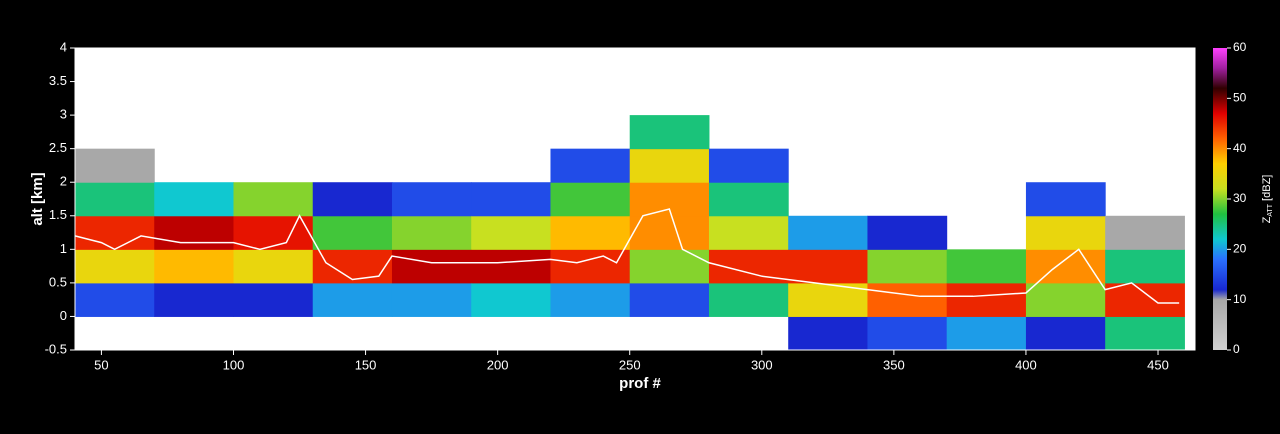  Describe the element at coordinates (1240, 148) in the screenshot. I see `colorbar-tick-label: 40` at that location.